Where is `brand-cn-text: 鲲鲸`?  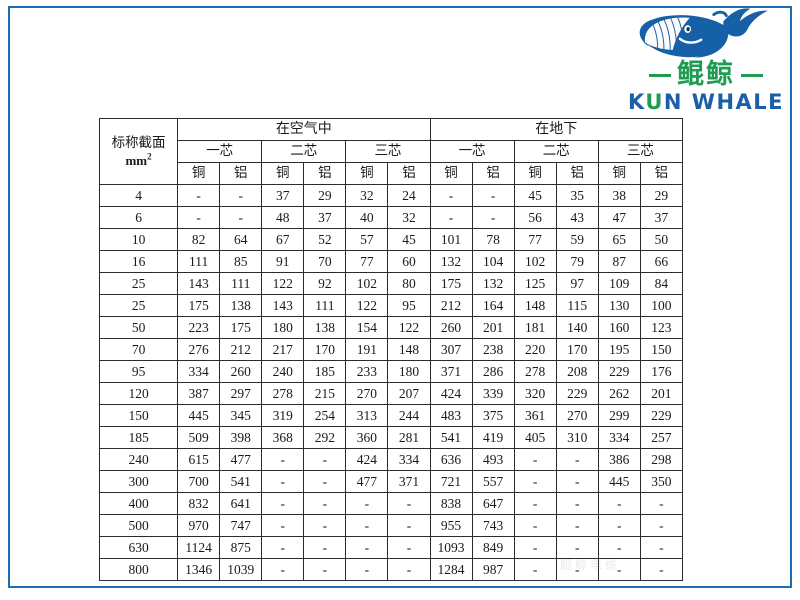 brand-cn-text: 鲲鲸 is located at coordinates (706, 74).